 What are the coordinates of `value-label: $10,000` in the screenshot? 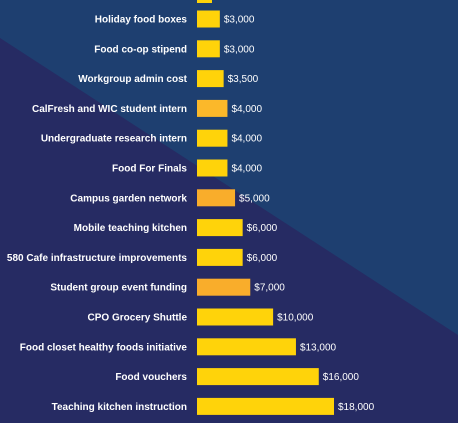 It's located at (295, 318).